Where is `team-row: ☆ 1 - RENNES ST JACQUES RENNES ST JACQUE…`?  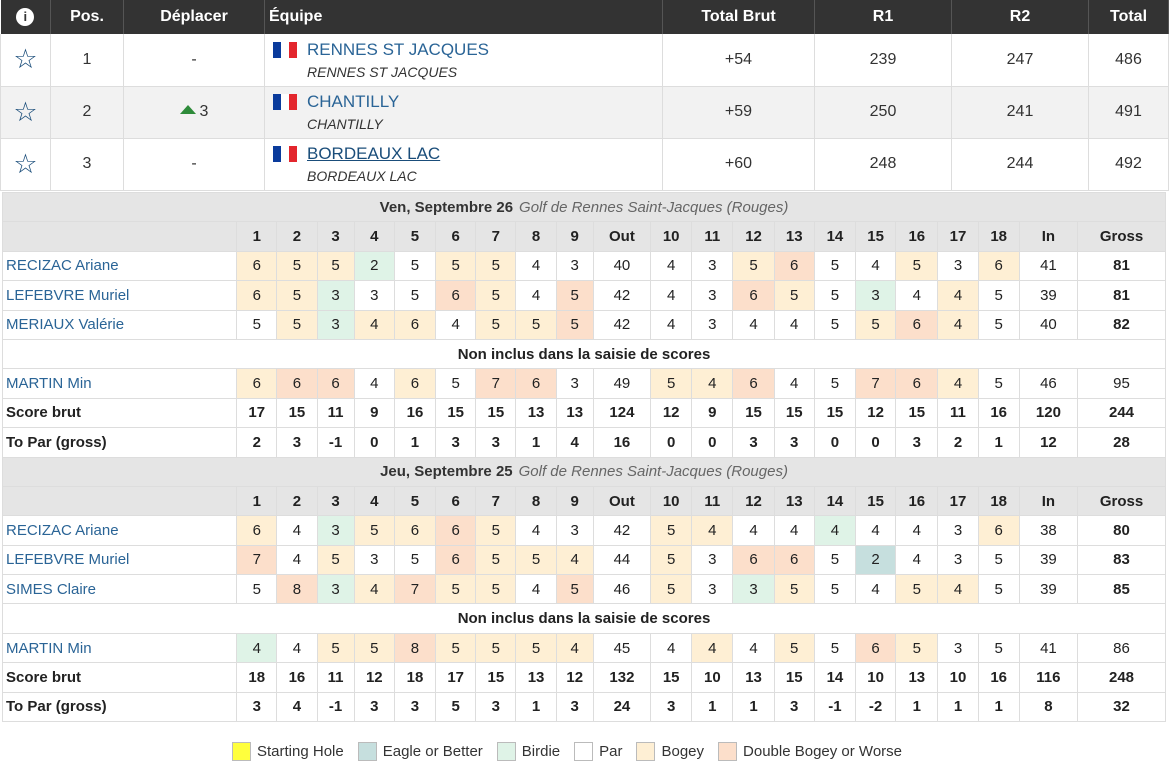
team-row: ☆ 1 - RENNES ST JACQUES RENNES ST JACQUE… is located at coordinates (584, 60).